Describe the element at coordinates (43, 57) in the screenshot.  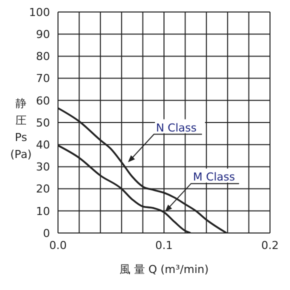
I see `y-tick-label: 80` at that location.